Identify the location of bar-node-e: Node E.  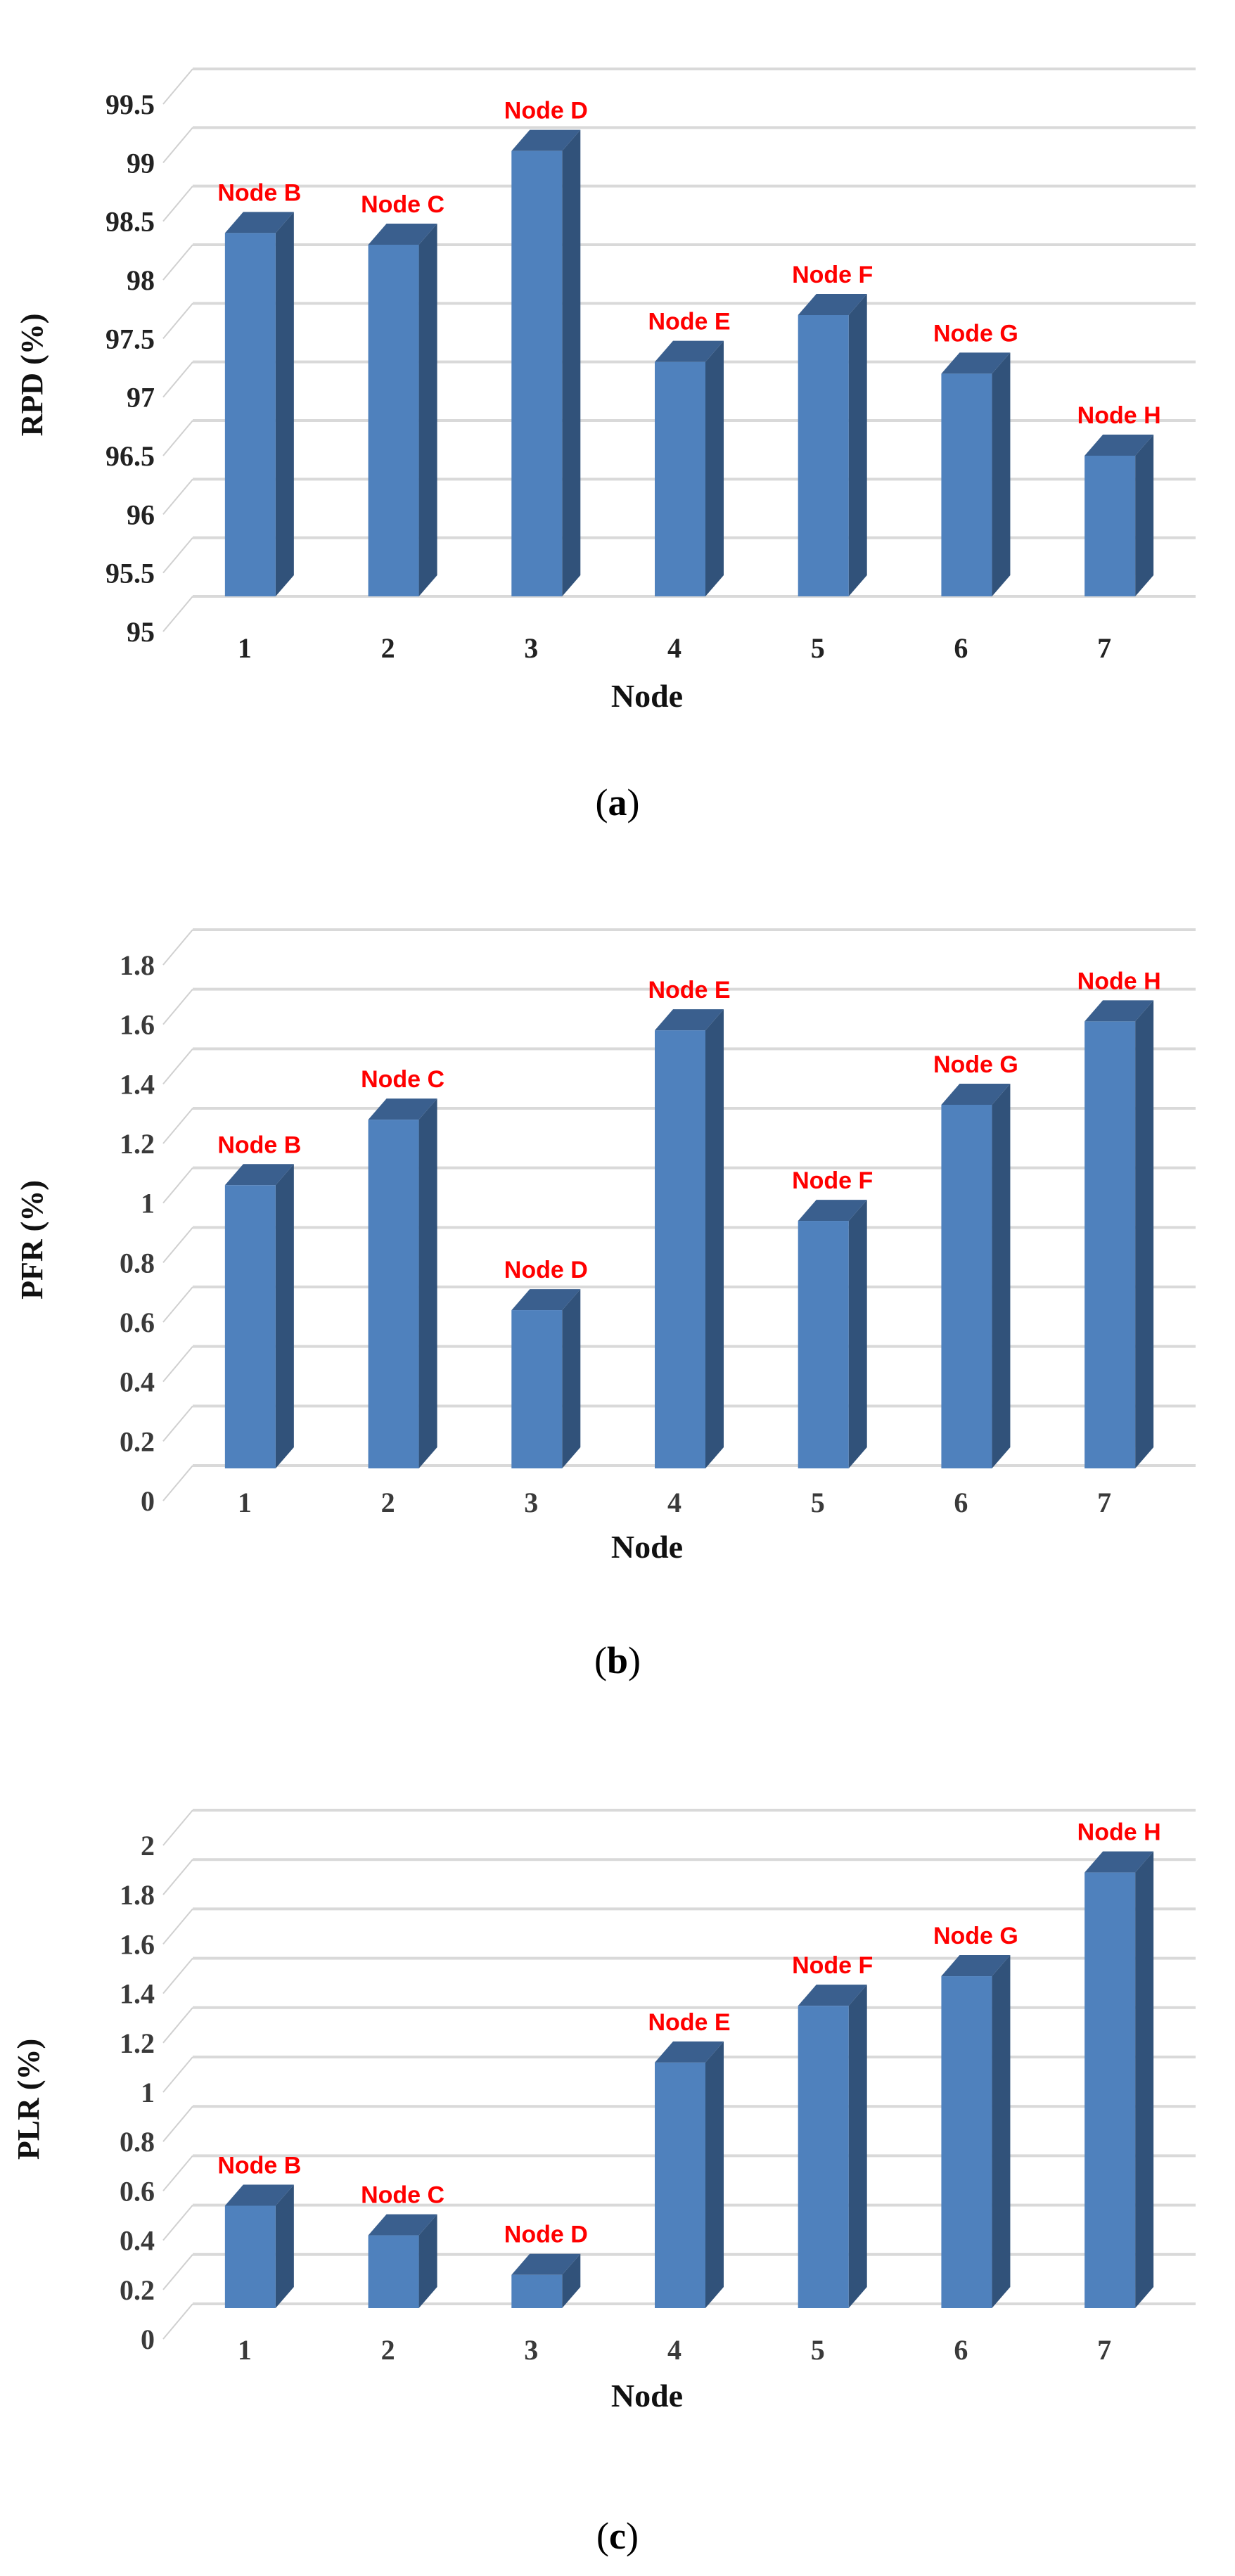
(689, 452).